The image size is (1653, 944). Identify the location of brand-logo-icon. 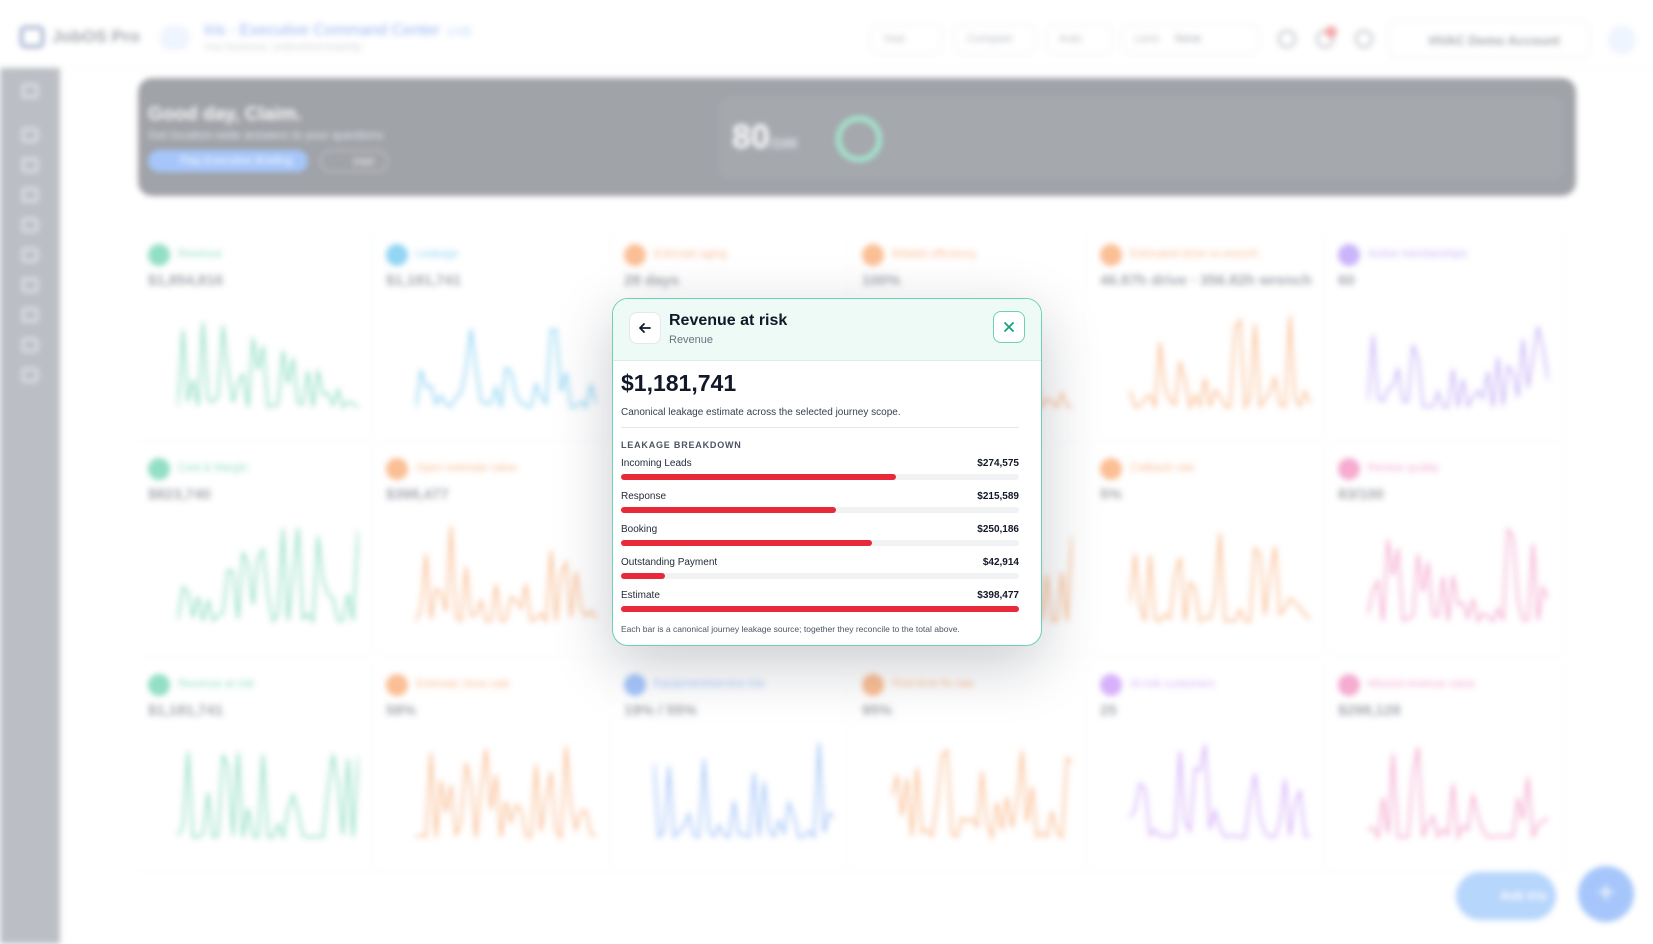
(32, 37).